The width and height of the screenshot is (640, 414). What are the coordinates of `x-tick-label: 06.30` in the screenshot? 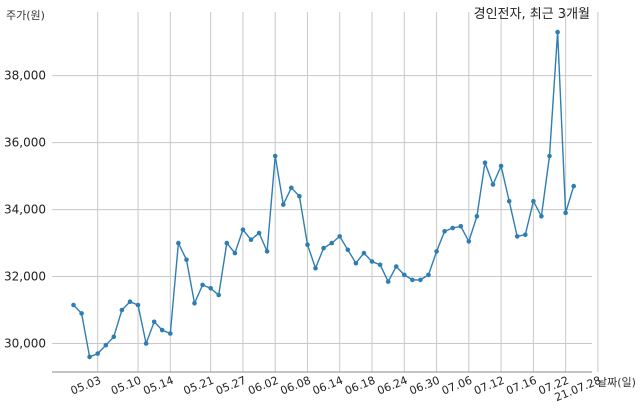 It's located at (425, 386).